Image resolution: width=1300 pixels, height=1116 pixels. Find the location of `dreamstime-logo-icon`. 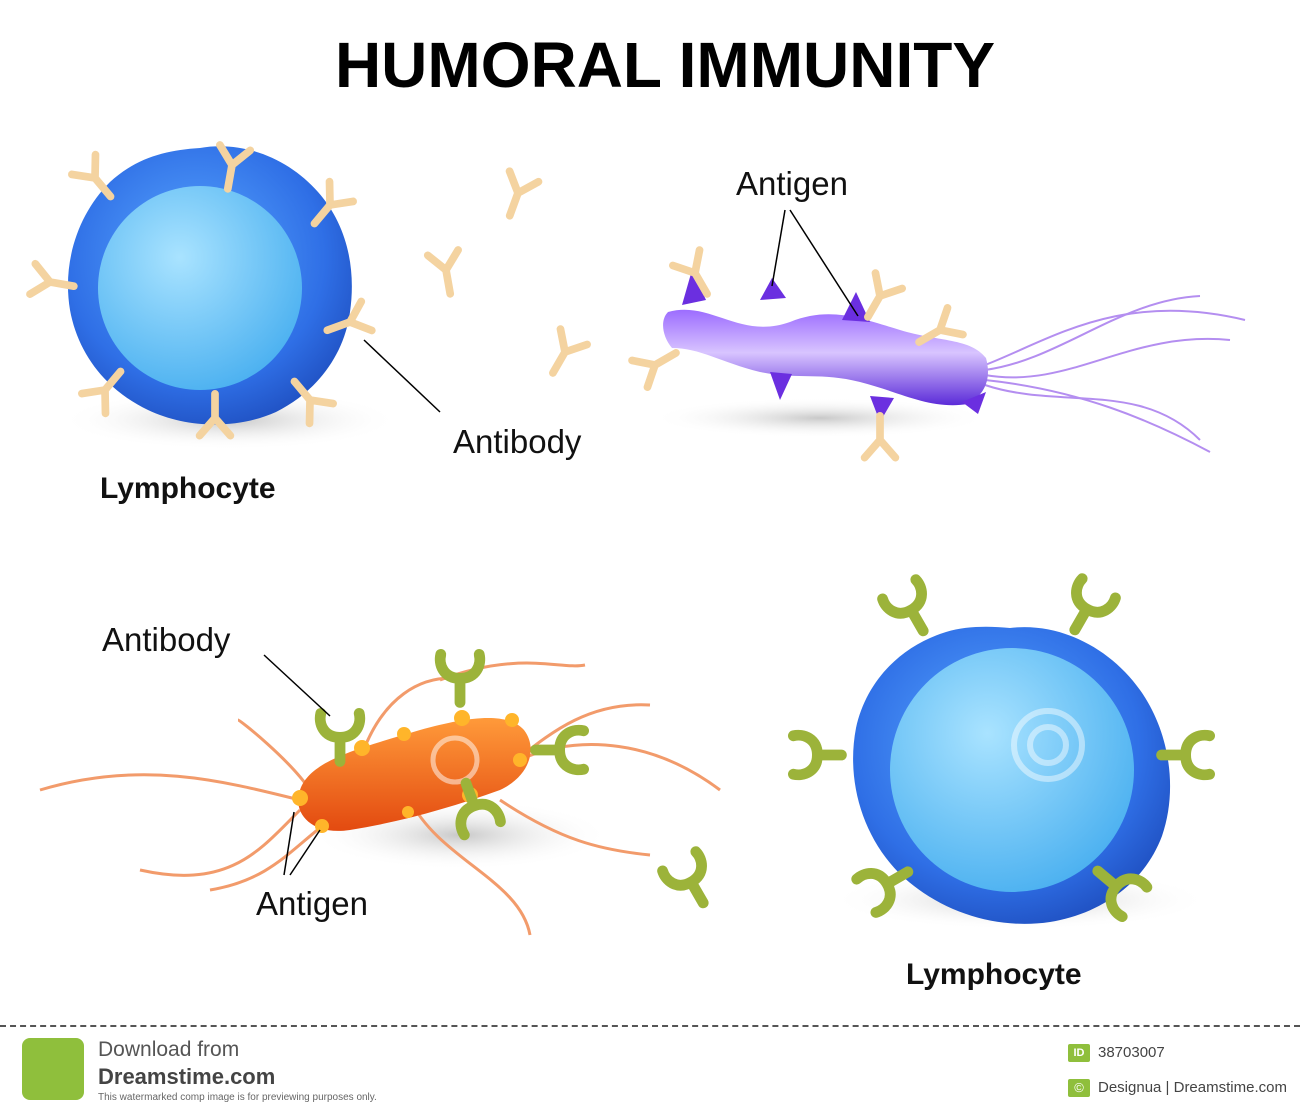

dreamstime-logo-icon is located at coordinates (53, 1069).